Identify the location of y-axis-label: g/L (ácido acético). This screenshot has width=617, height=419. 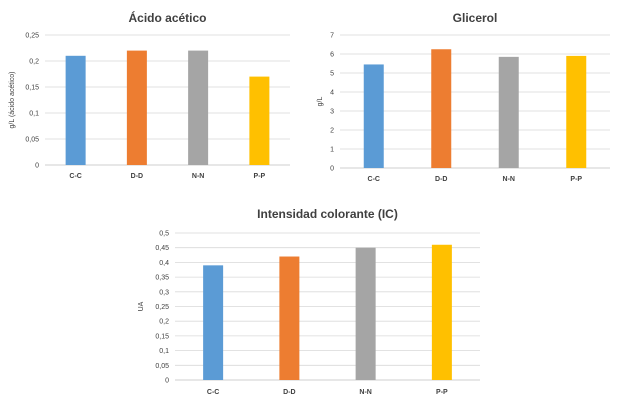
(12, 100).